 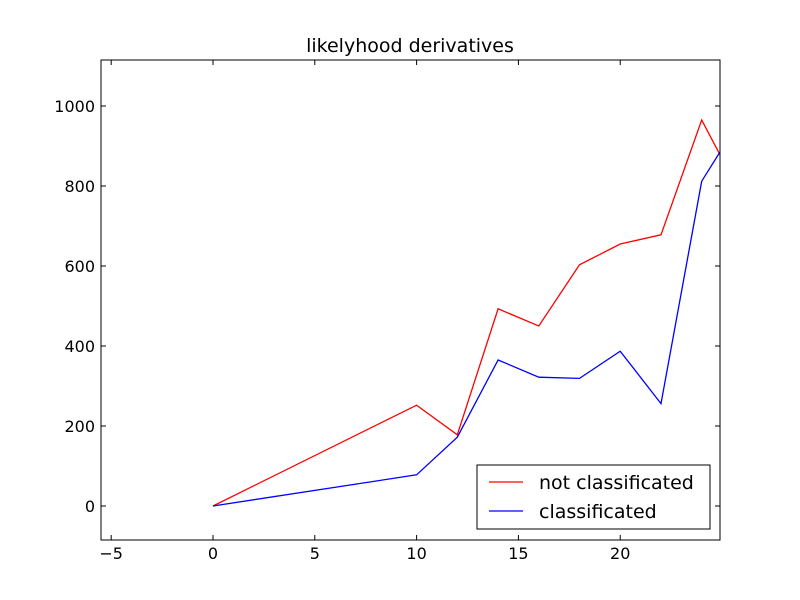 I want to click on legend: not classificated classificated, so click(x=593, y=497).